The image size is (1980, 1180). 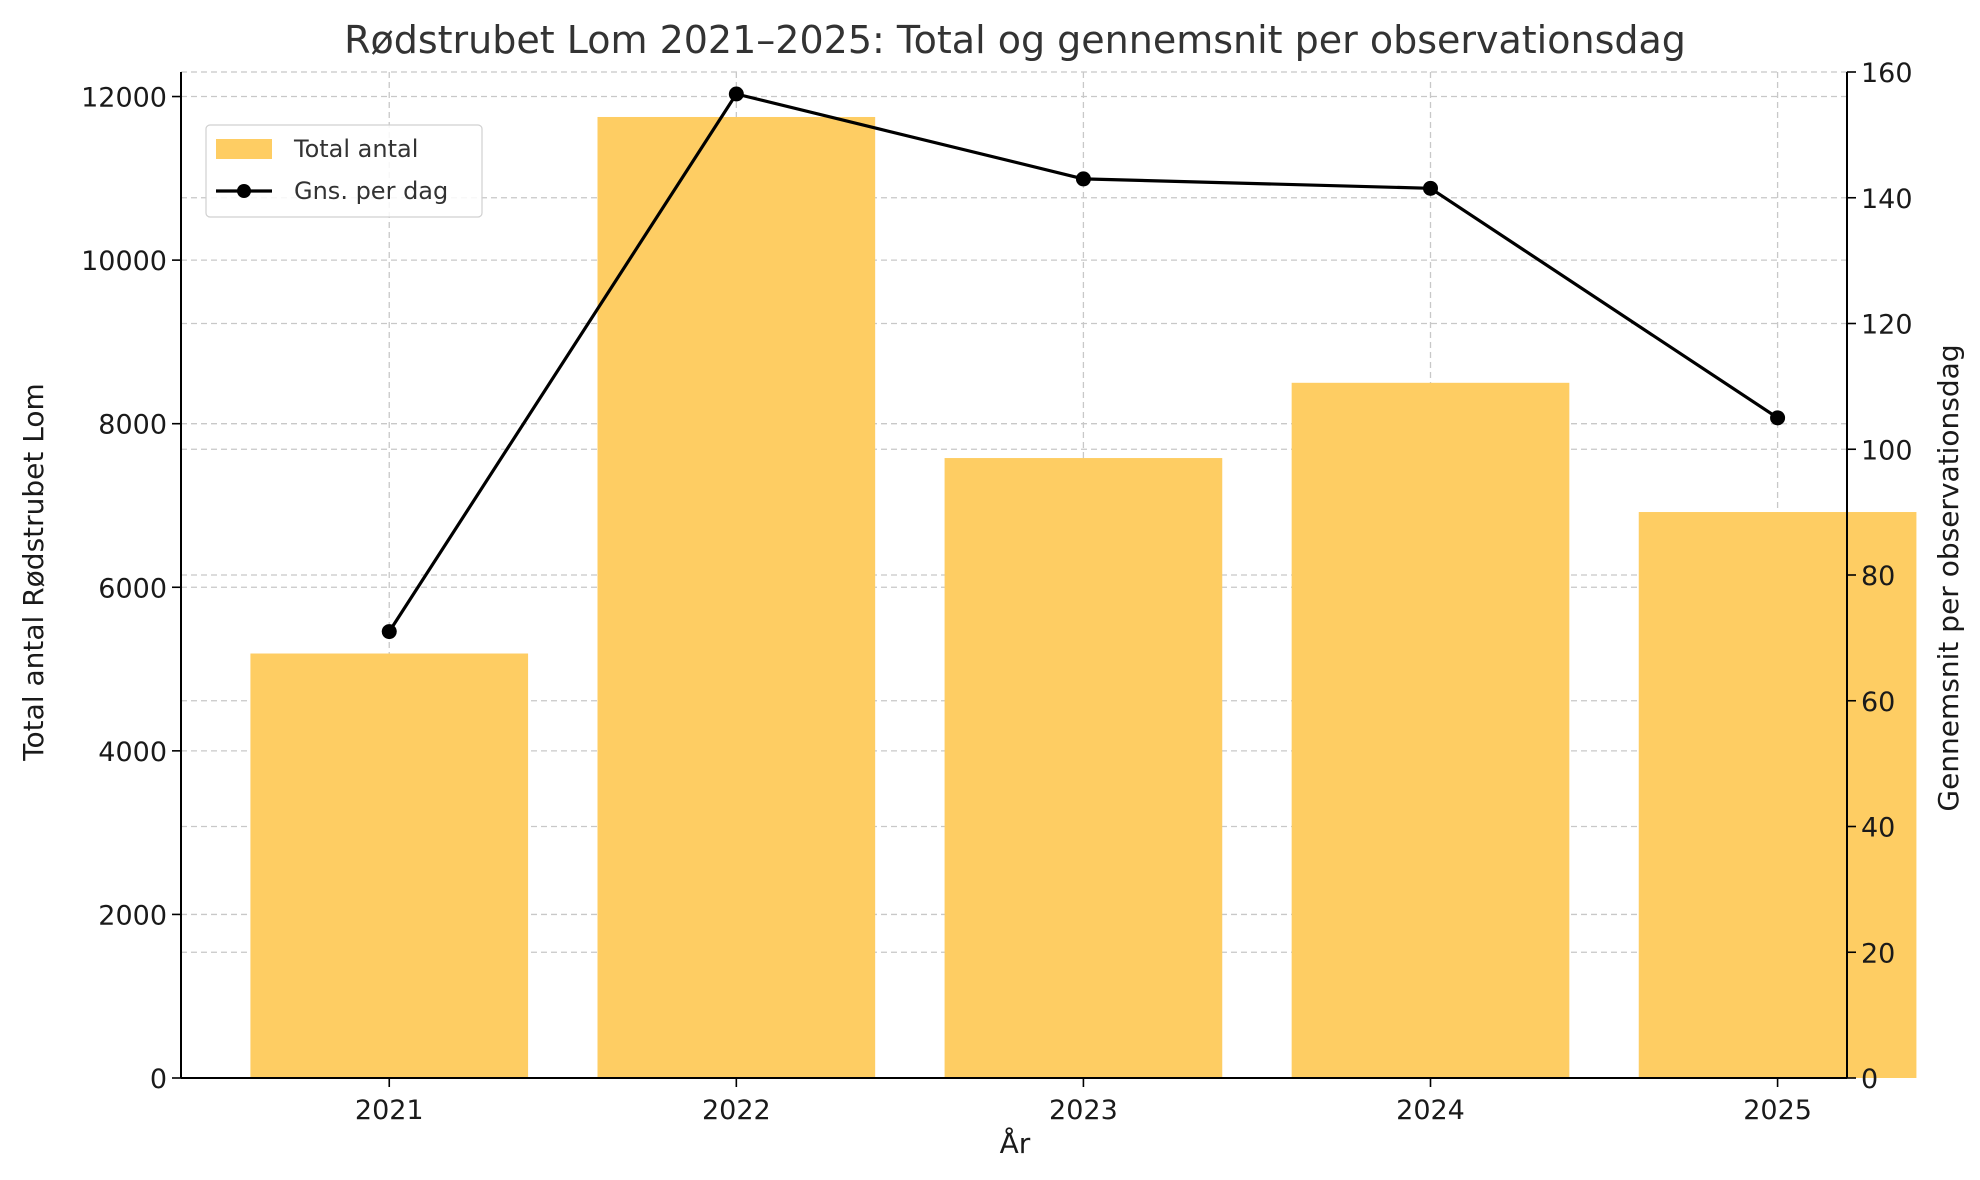 I want to click on left-tick-label: 4000, so click(x=132, y=752).